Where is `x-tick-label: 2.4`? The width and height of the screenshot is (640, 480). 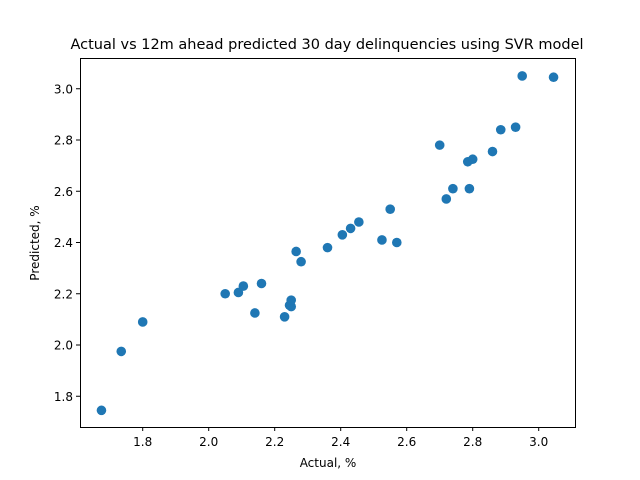 x-tick-label: 2.4 is located at coordinates (340, 442).